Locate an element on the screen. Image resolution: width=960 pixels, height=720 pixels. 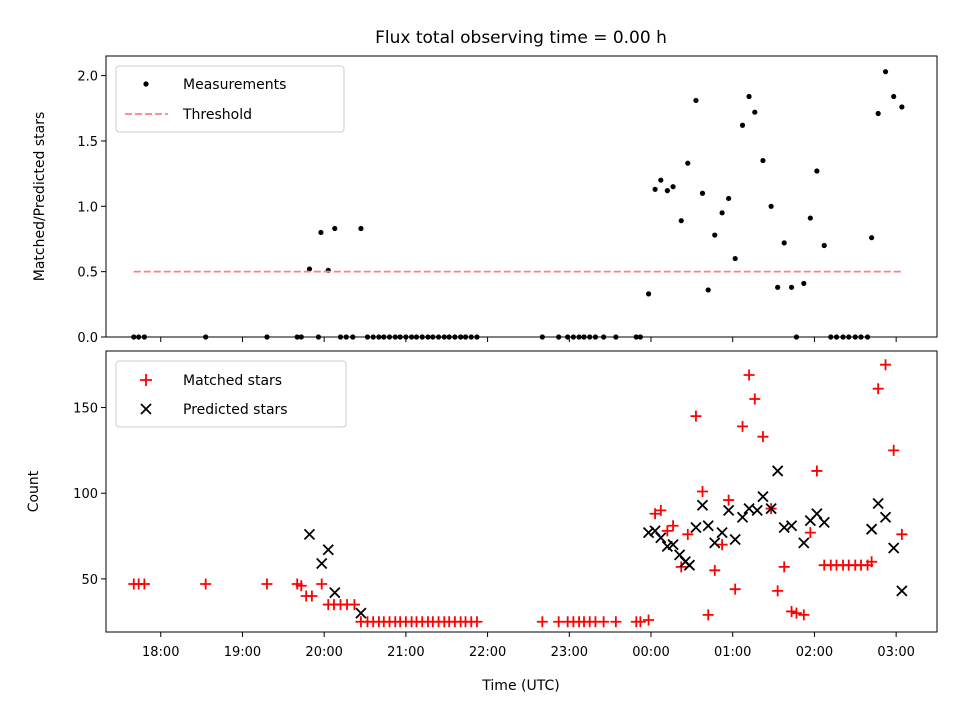
x-tick-label: 00:00 is located at coordinates (650, 652).